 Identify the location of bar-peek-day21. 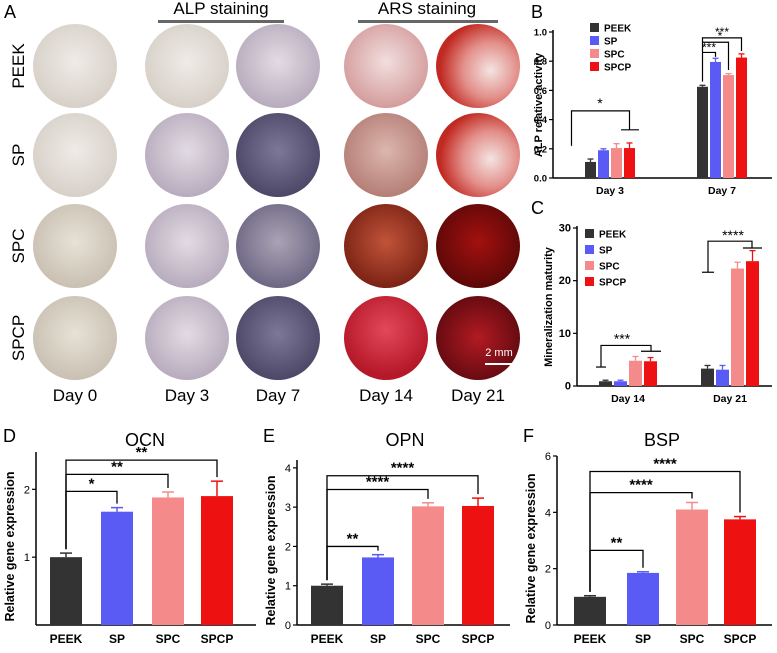
(707, 377).